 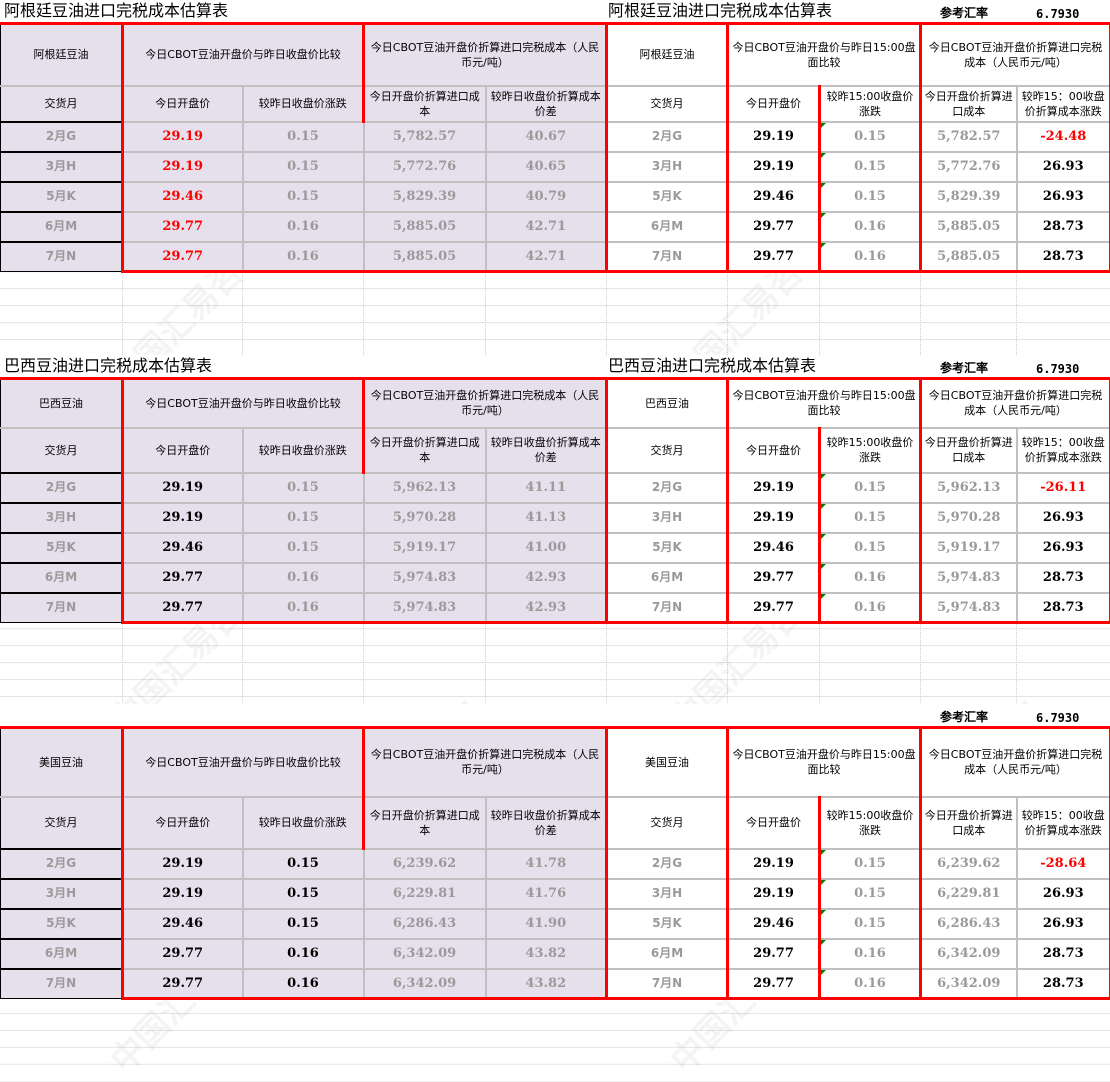 I want to click on column-header: 较昨日收盘价涨跌, so click(x=303, y=104).